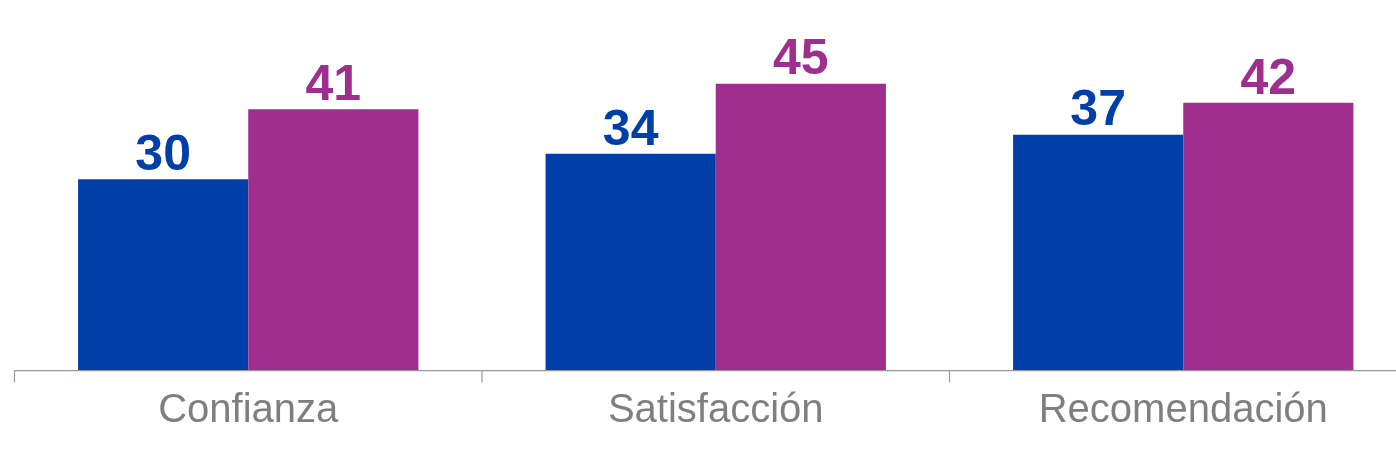  Describe the element at coordinates (801, 57) in the screenshot. I see `data-label: 45` at that location.